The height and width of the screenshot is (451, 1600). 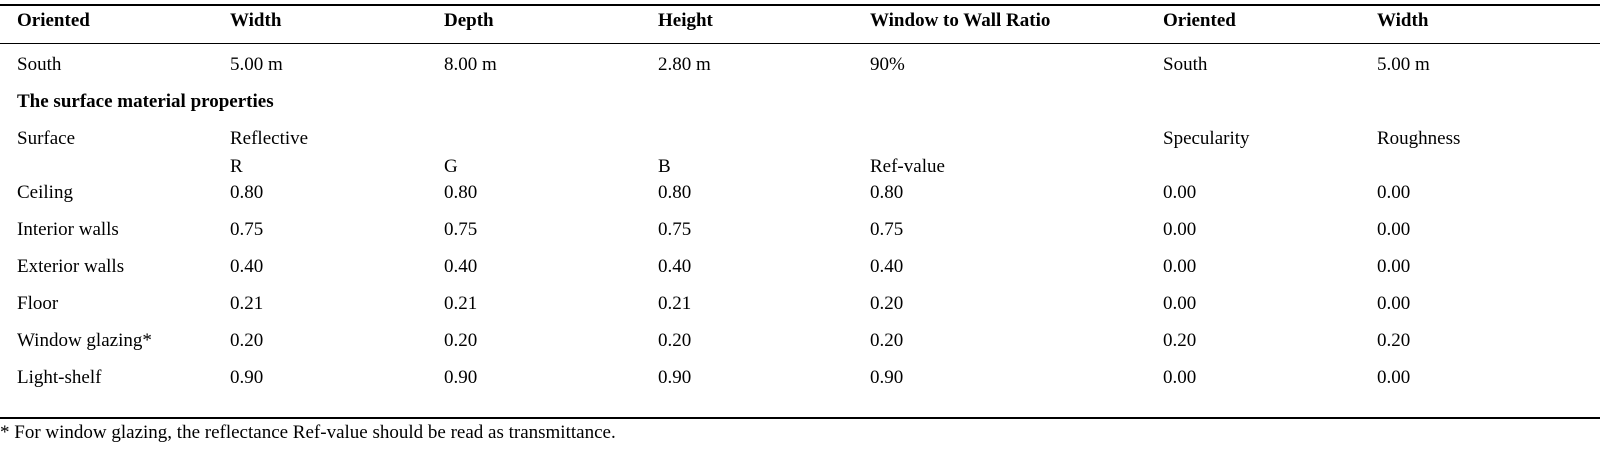 What do you see at coordinates (68, 229) in the screenshot?
I see `surface-name: Interior walls` at bounding box center [68, 229].